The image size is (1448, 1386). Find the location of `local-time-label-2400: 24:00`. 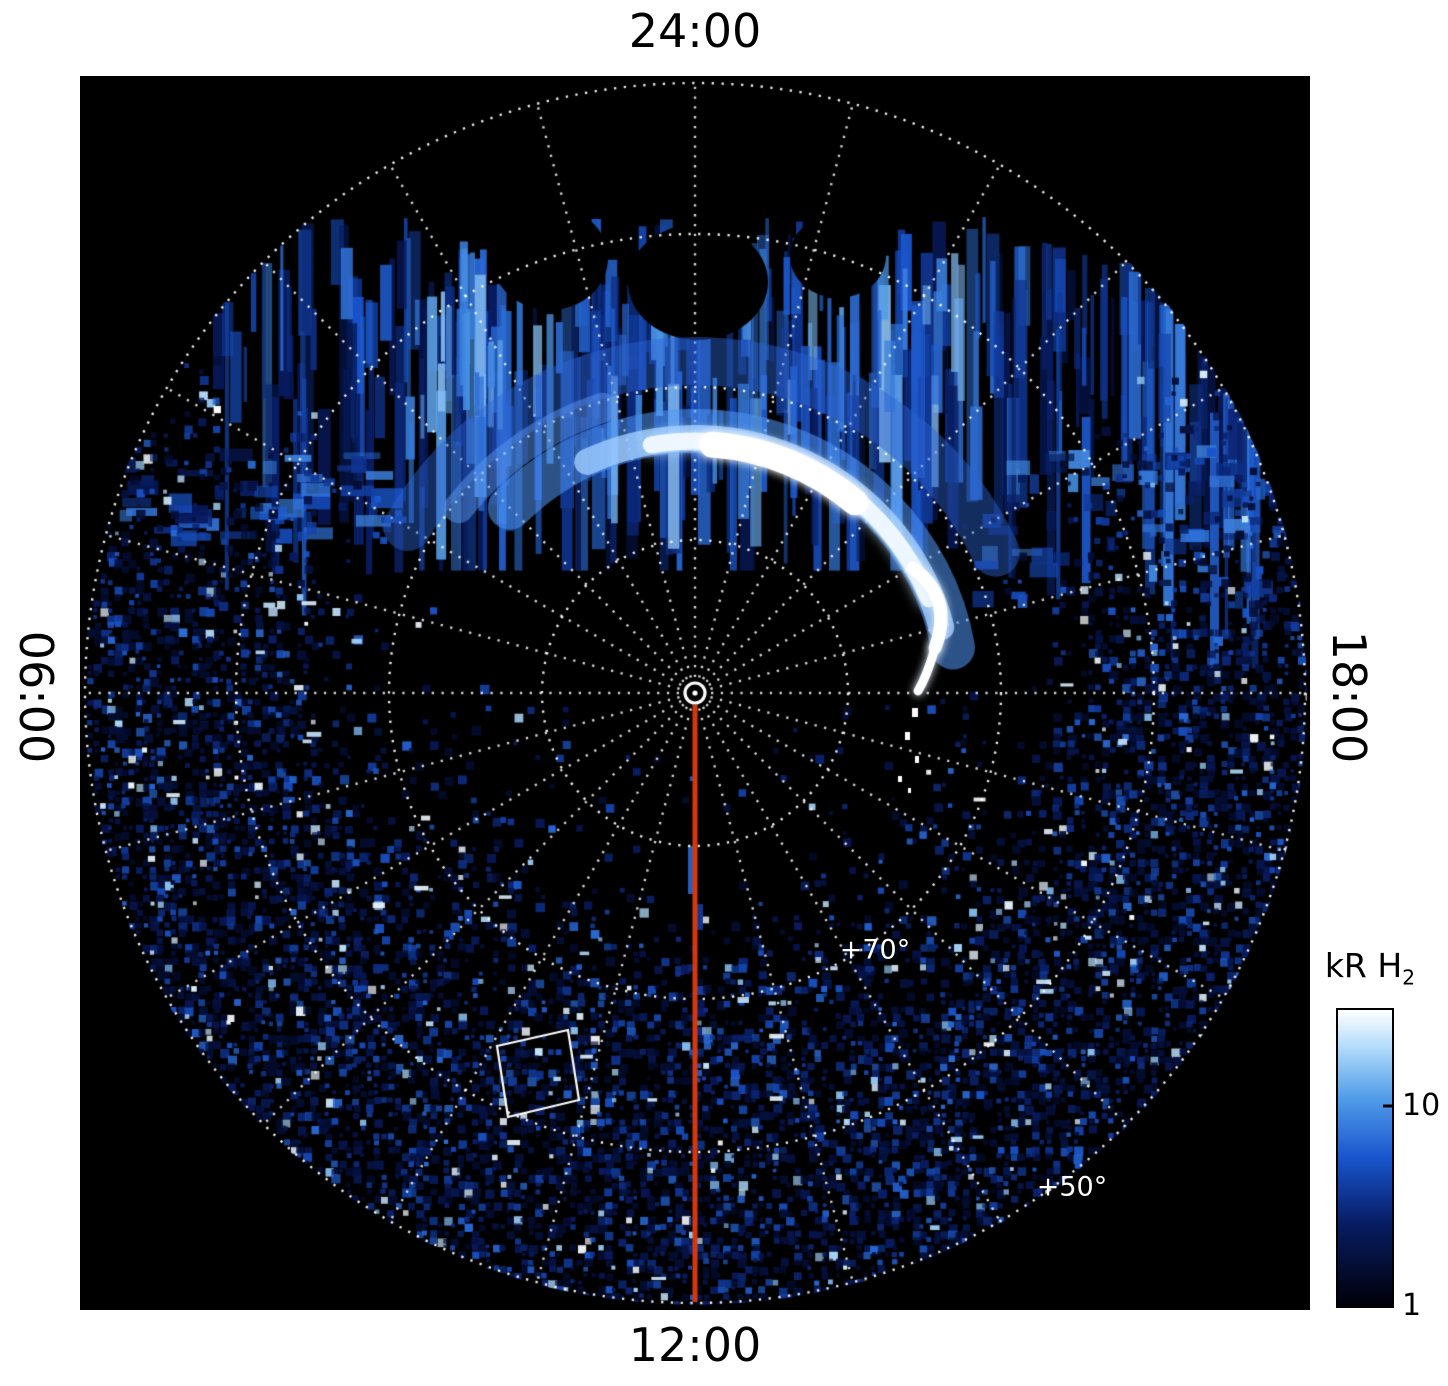

local-time-label-2400: 24:00 is located at coordinates (695, 31).